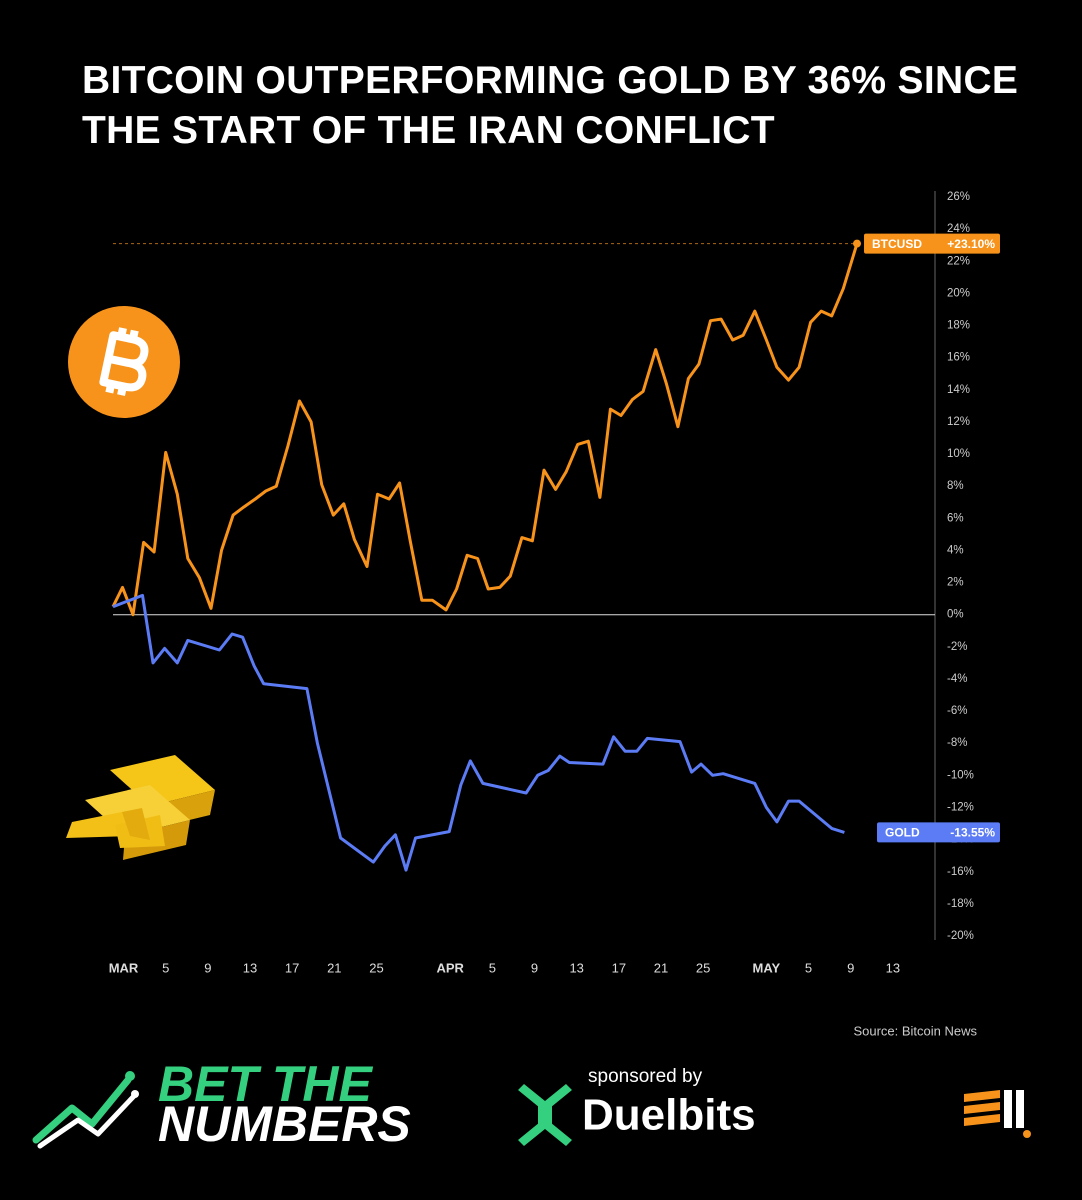 The height and width of the screenshot is (1200, 1082). I want to click on sponsor-name: Duelbits, so click(669, 1115).